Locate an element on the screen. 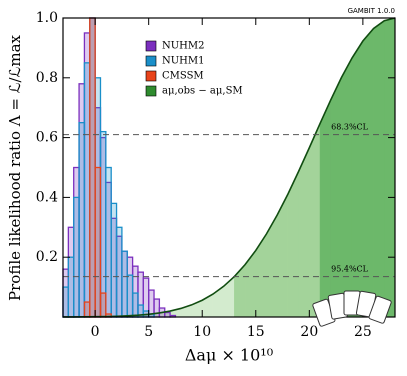 Image resolution: width=407 pixels, height=376 pixels. corner-label: GAMBIT 1.0.0 is located at coordinates (371, 11).